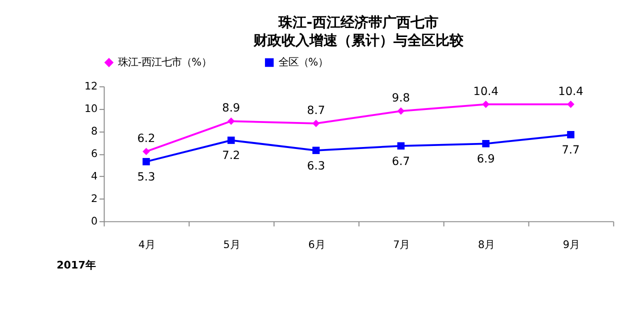 The height and width of the screenshot is (320, 633). I want to click on x-tick-label: 8月, so click(486, 245).